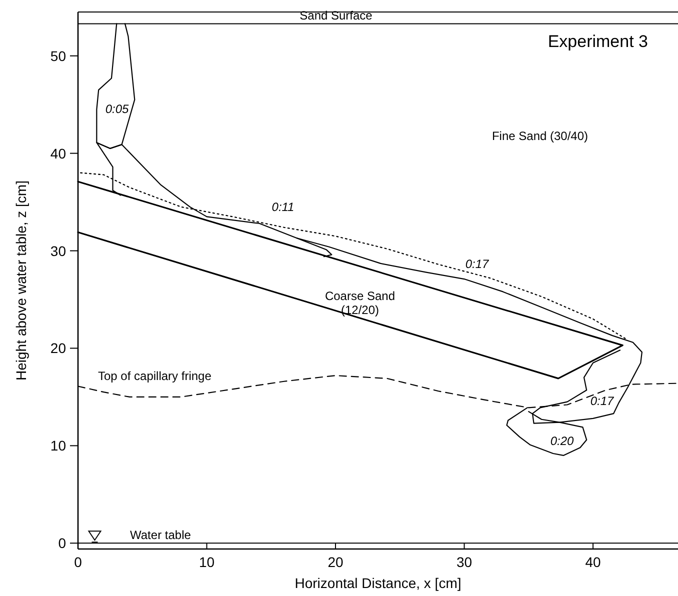 The height and width of the screenshot is (596, 678). Describe the element at coordinates (283, 207) in the screenshot. I see `annotation: 0:11` at that location.